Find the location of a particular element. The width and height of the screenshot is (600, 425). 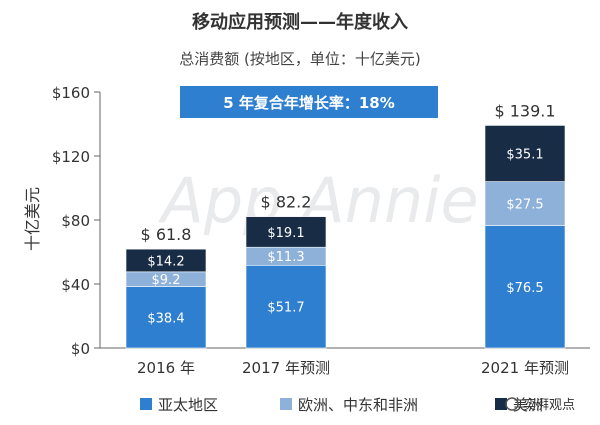

bar-total-label: $ 61.8 is located at coordinates (166, 234).